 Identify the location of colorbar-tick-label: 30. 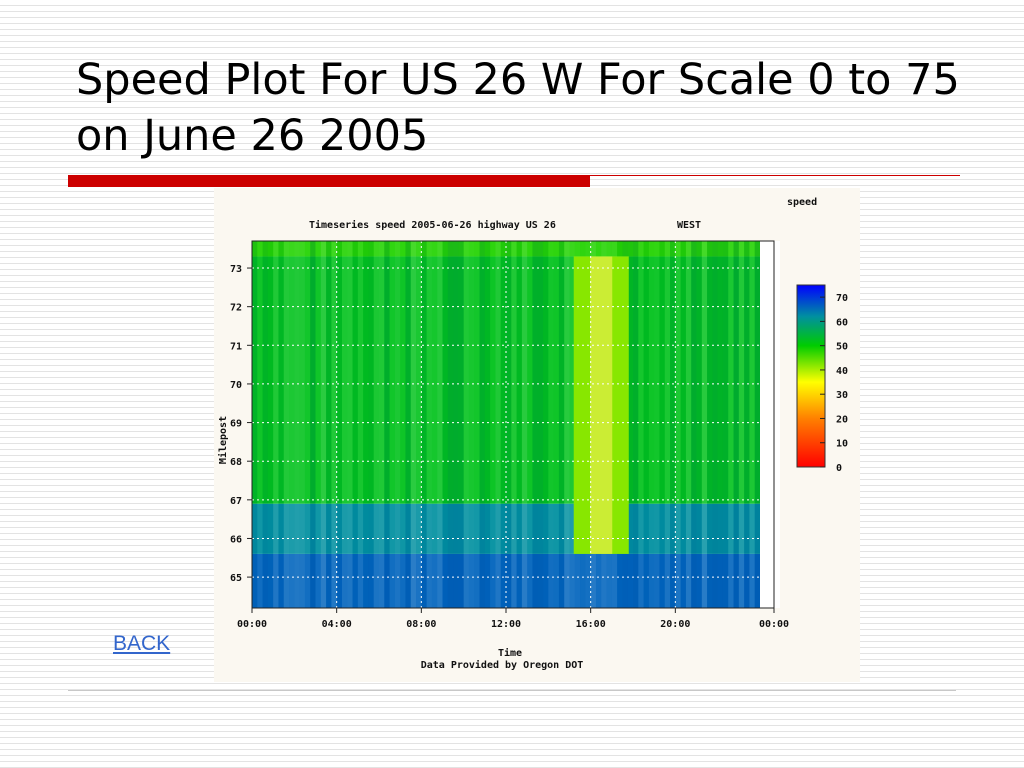
(842, 395).